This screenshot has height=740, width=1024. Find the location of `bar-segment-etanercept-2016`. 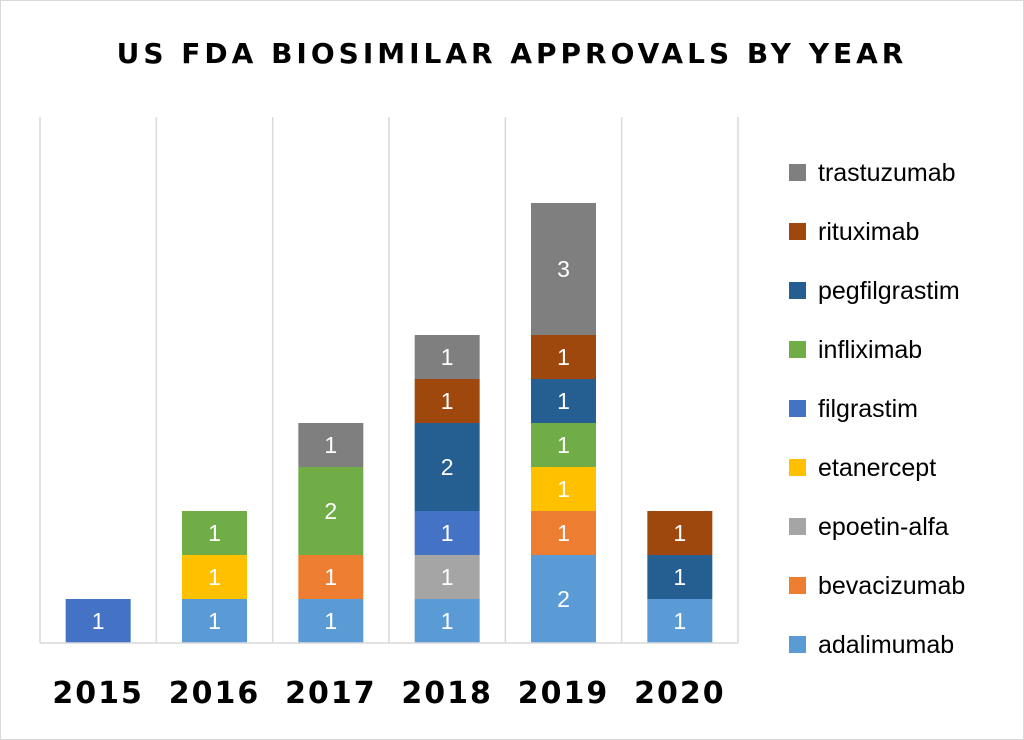

bar-segment-etanercept-2016 is located at coordinates (214, 577).